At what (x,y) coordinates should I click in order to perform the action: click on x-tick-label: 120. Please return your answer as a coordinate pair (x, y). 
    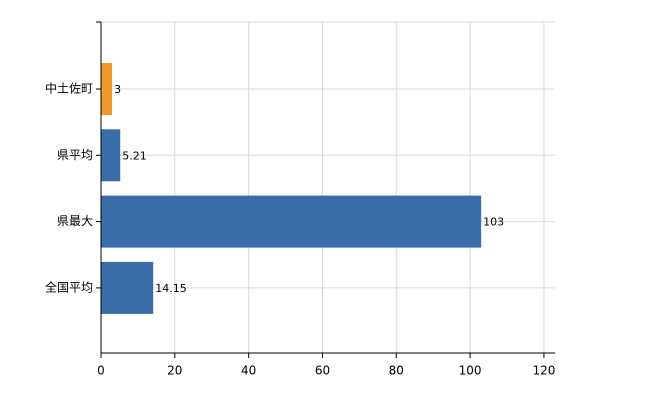
    Looking at the image, I should click on (543, 371).